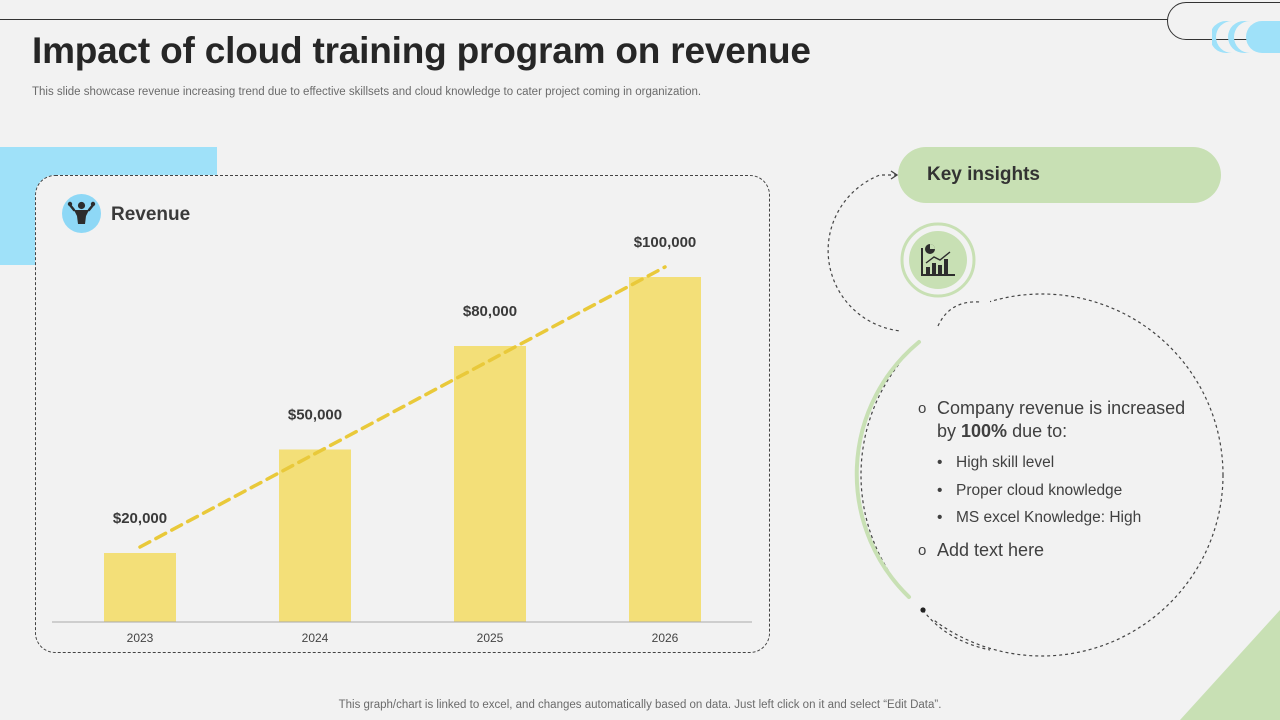  Describe the element at coordinates (315, 638) in the screenshot. I see `x-tick-label: 2024` at that location.